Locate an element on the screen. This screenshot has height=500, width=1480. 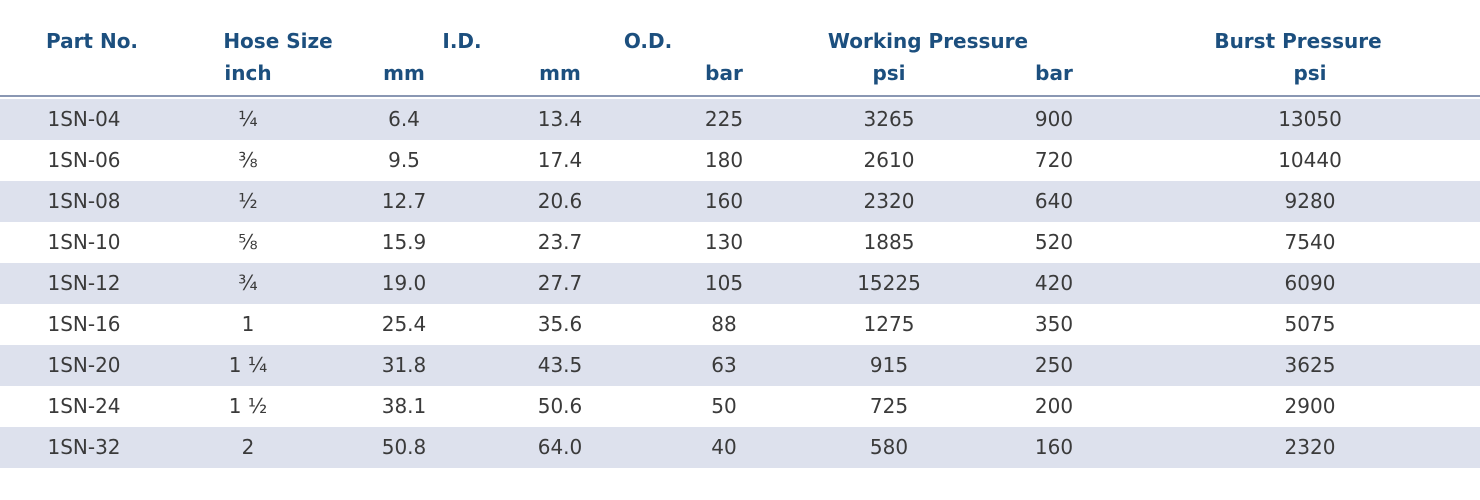
cell-working-bar: 225 is located at coordinates (724, 119).